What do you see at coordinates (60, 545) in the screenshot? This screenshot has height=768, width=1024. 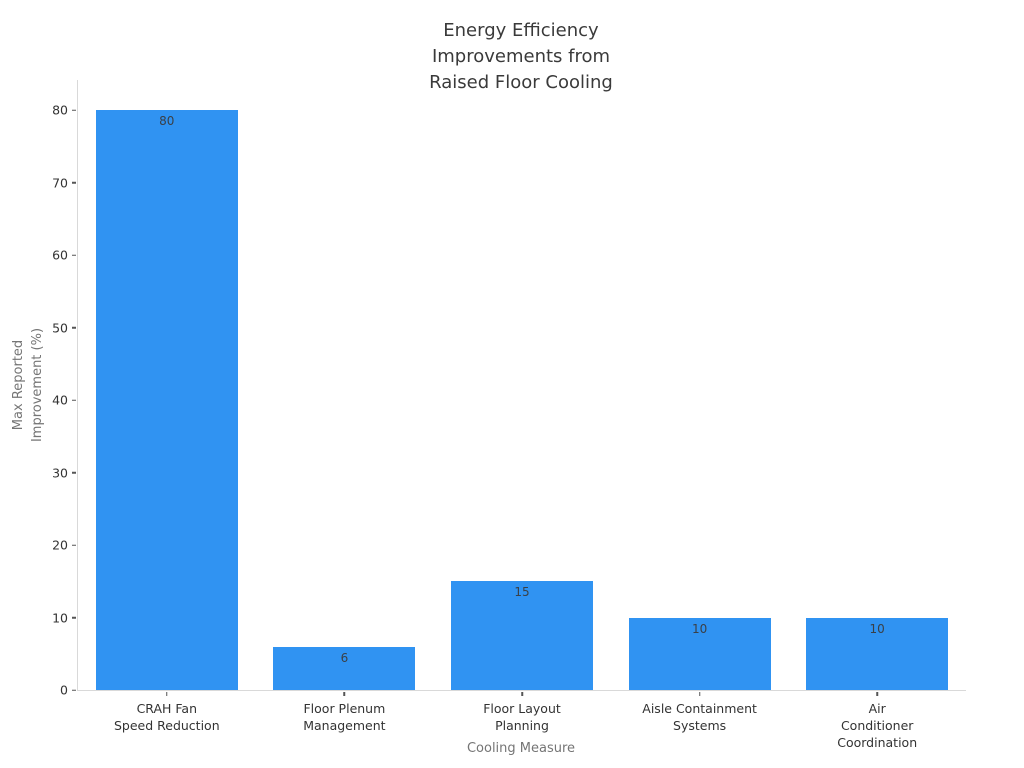 I see `y-tick-label: 20` at bounding box center [60, 545].